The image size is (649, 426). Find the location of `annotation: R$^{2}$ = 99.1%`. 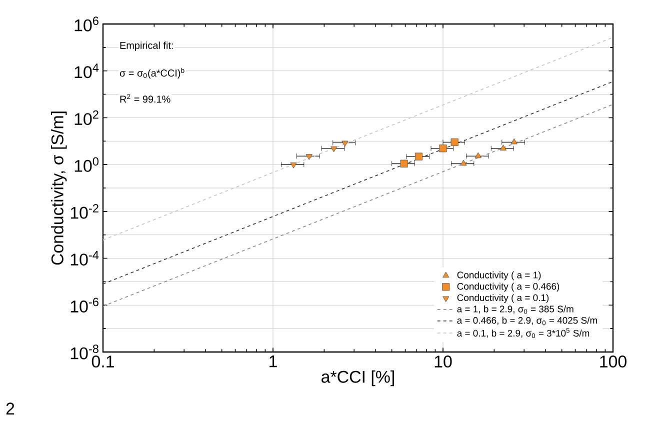

annotation: R$^{2}$ = 99.1% is located at coordinates (145, 98).